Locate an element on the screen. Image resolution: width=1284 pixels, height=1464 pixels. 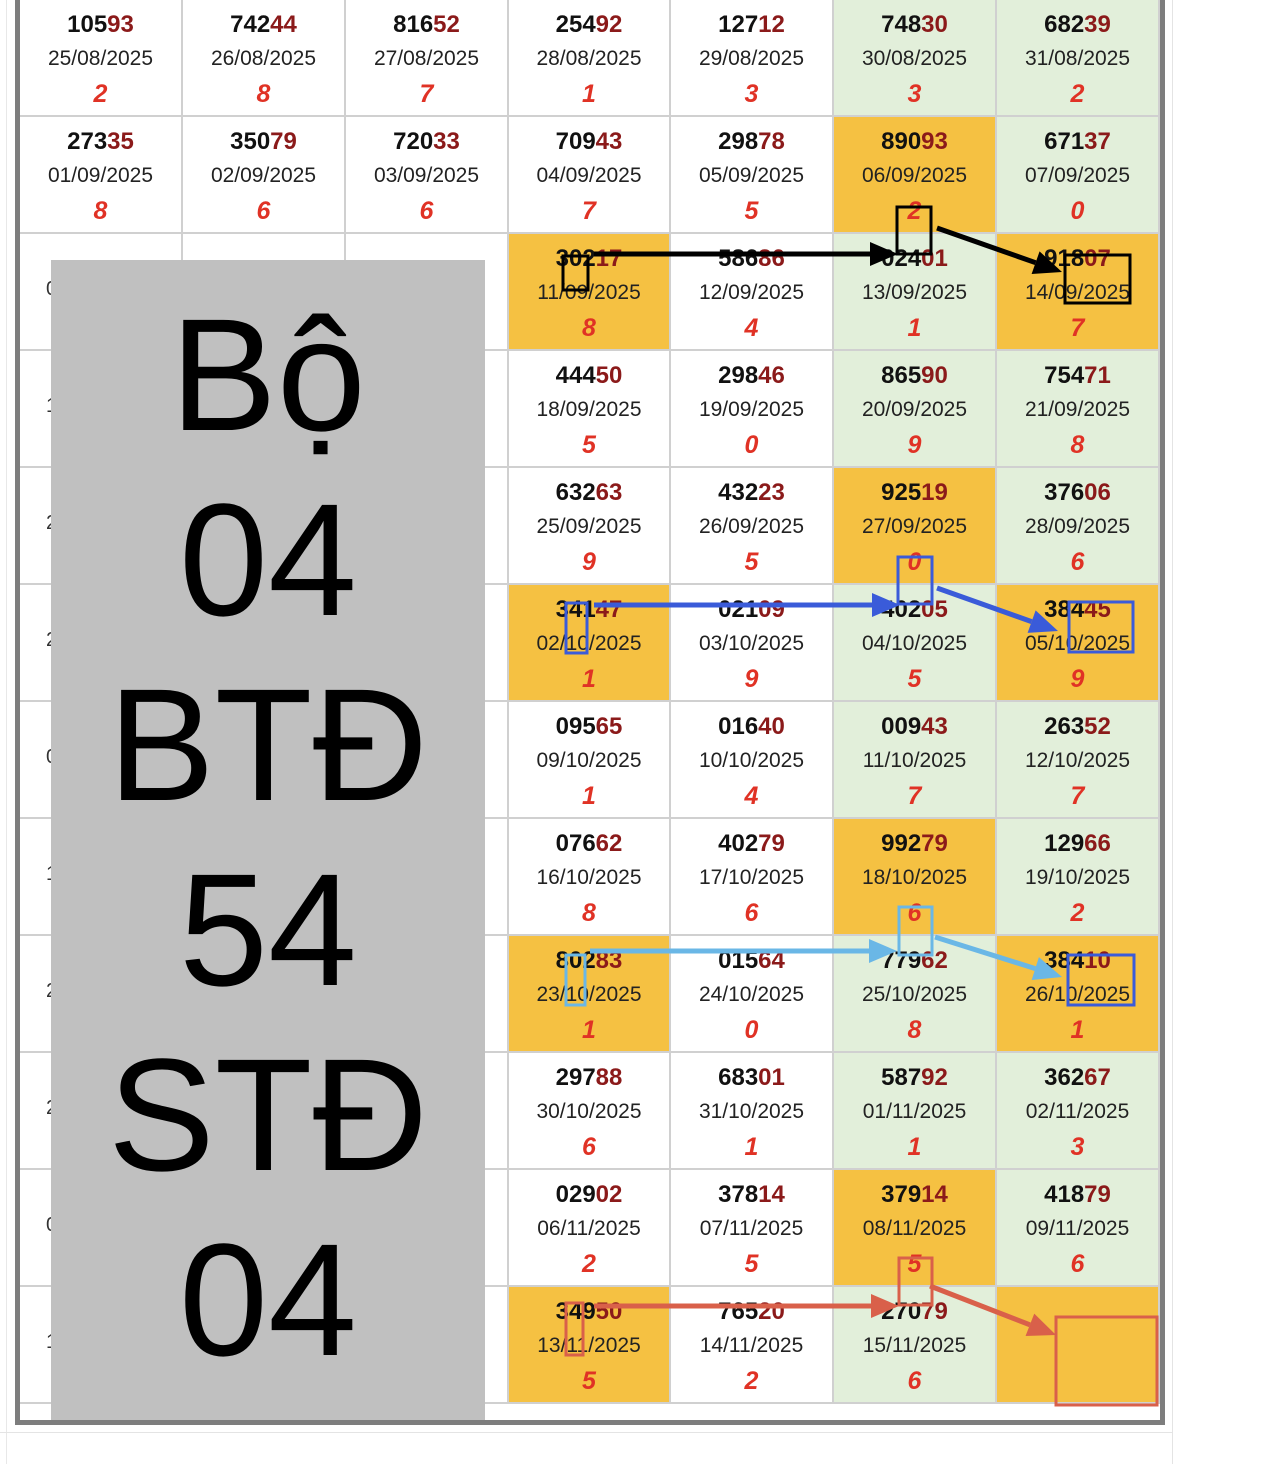
number-head: 273 is located at coordinates (87, 141).